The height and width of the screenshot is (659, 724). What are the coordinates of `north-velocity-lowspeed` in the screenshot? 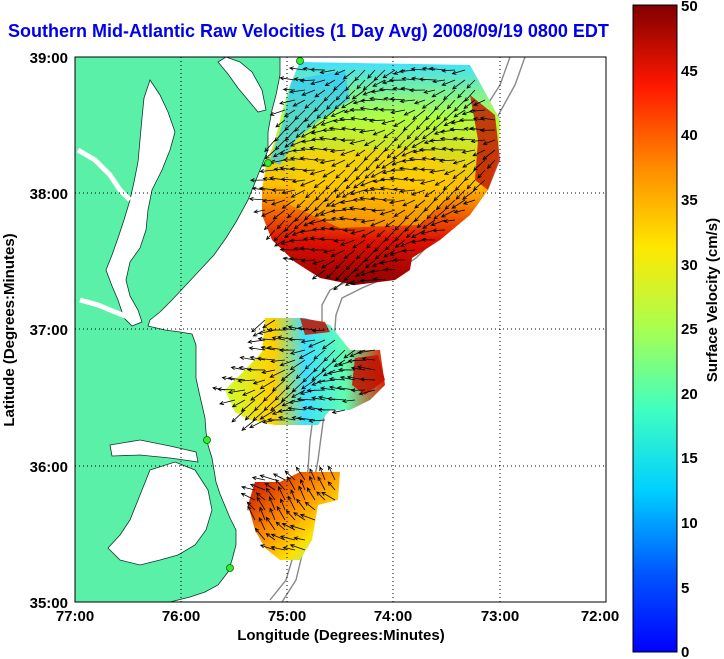 It's located at (310, 117).